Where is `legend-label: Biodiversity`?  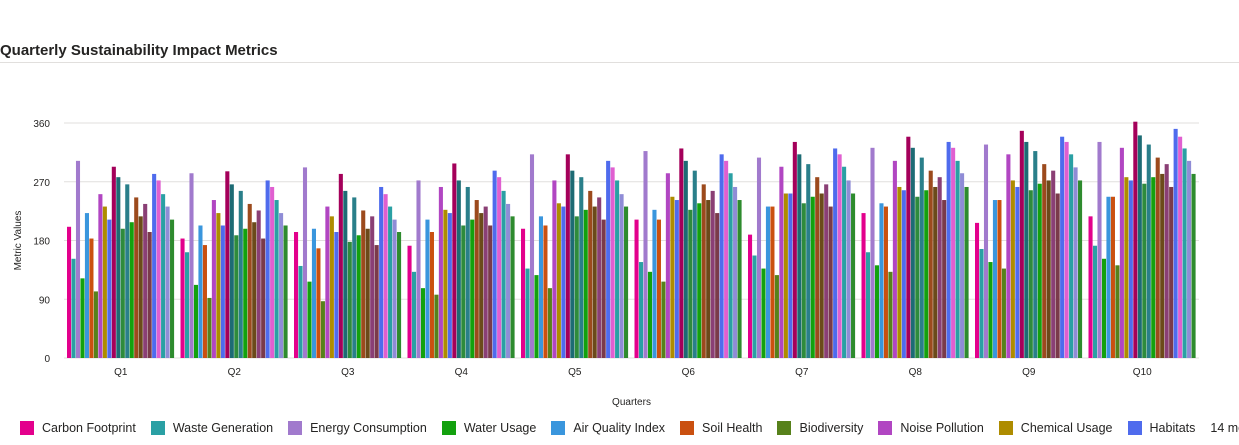
legend-label: Biodiversity is located at coordinates (831, 428).